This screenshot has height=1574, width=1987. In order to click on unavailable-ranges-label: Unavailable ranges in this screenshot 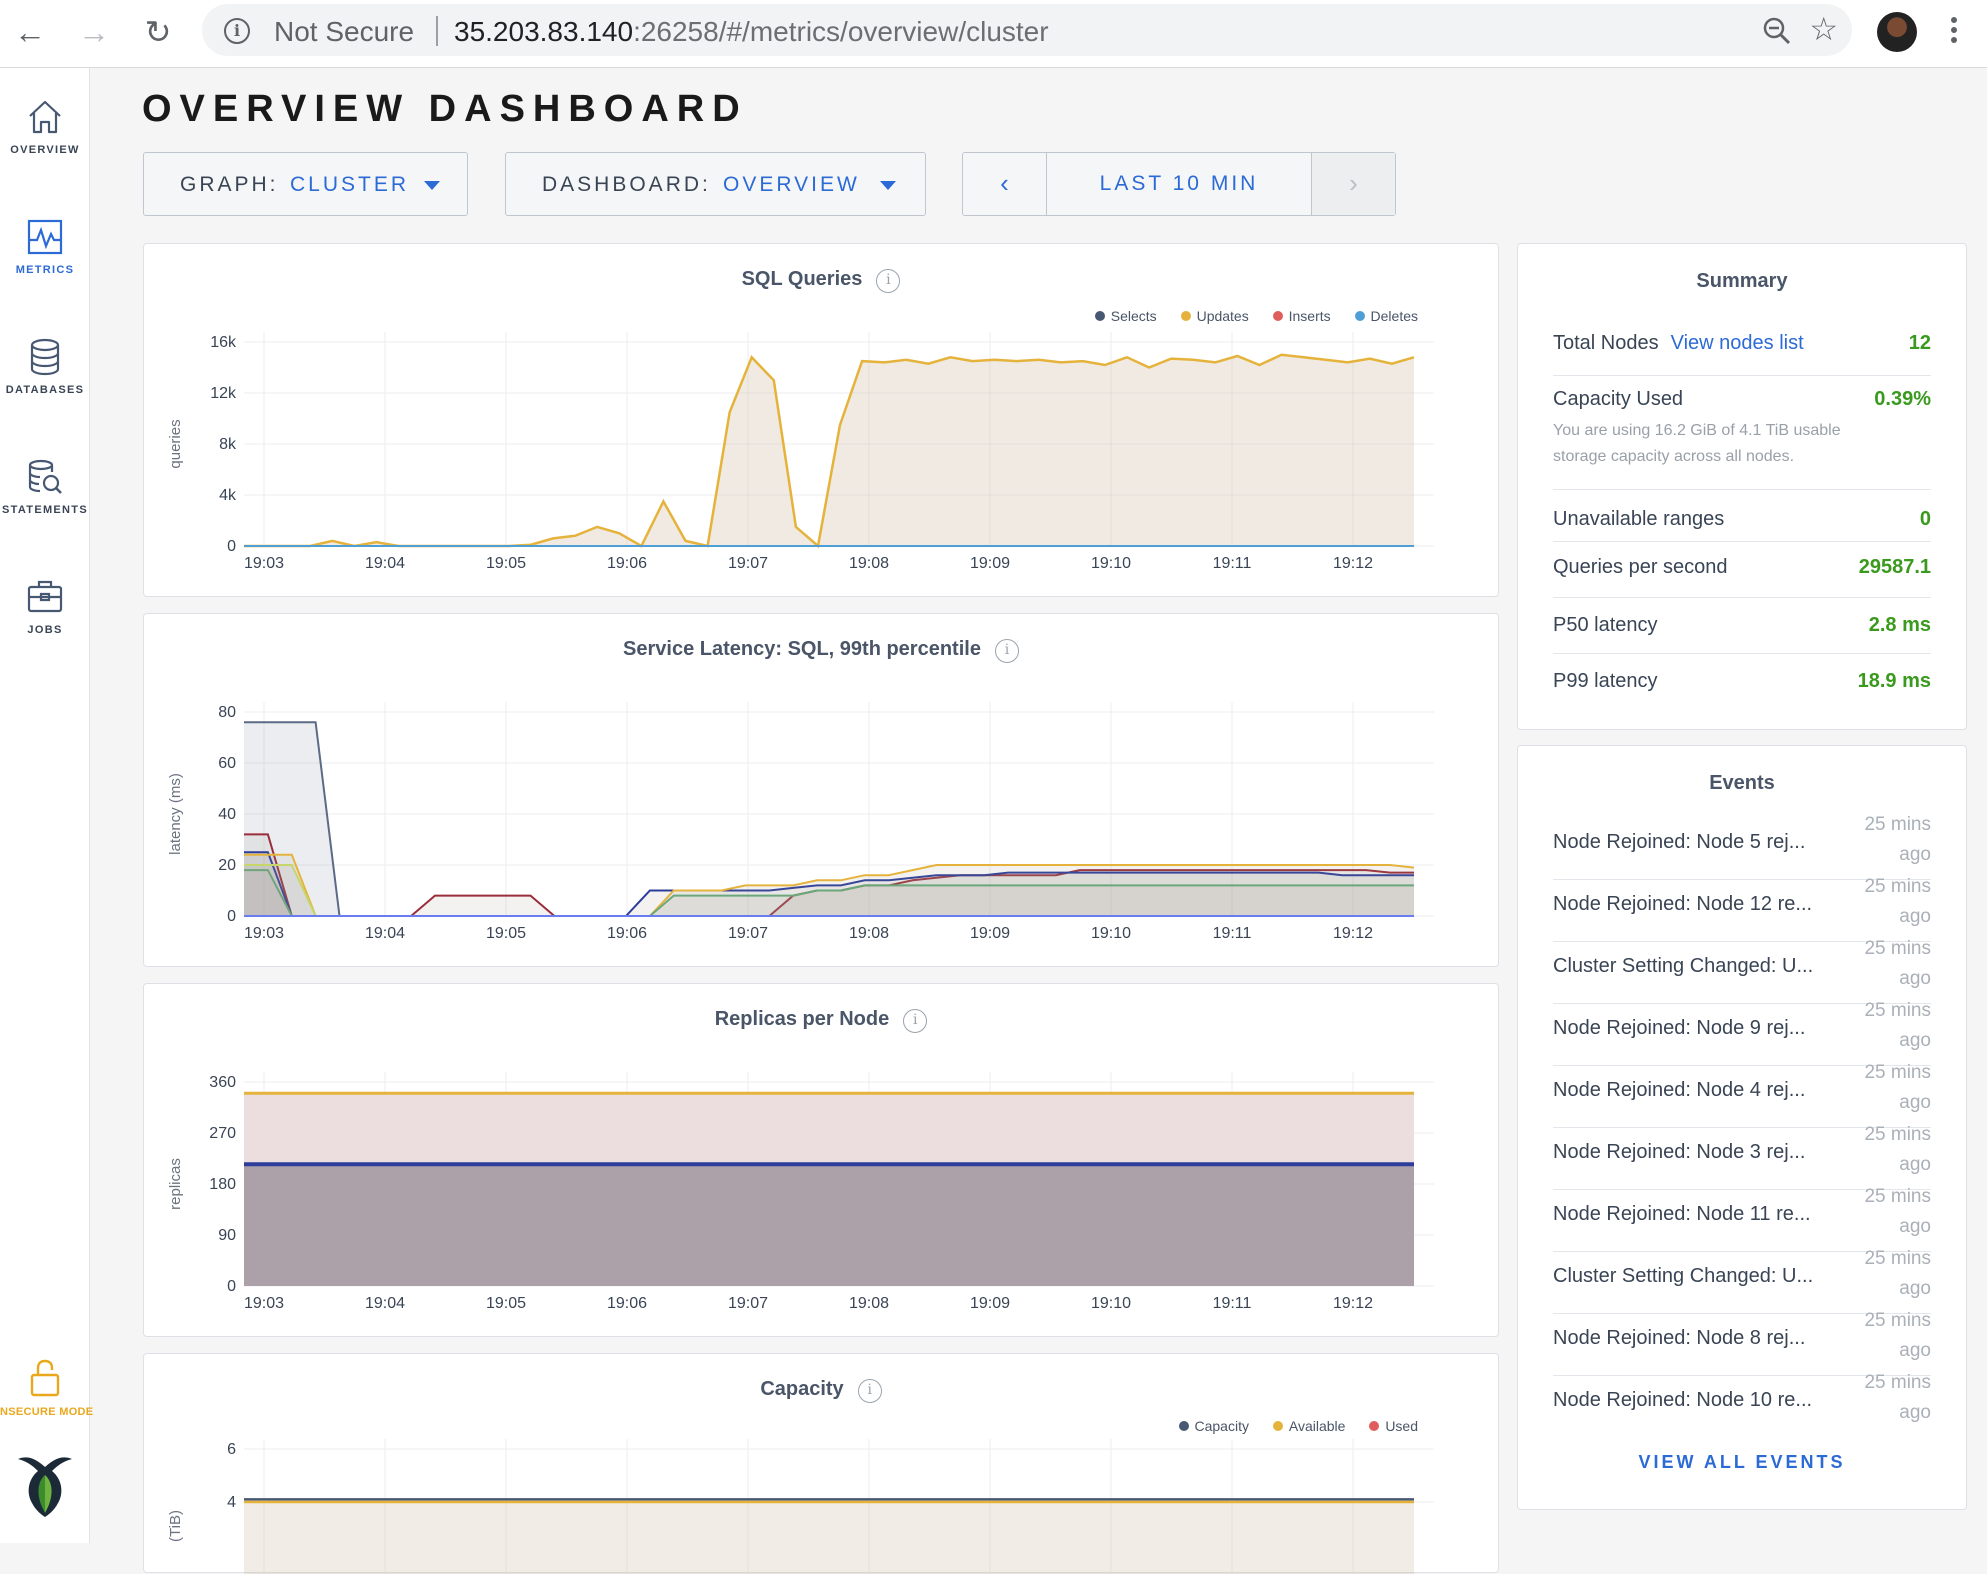, I will do `click(1639, 519)`.